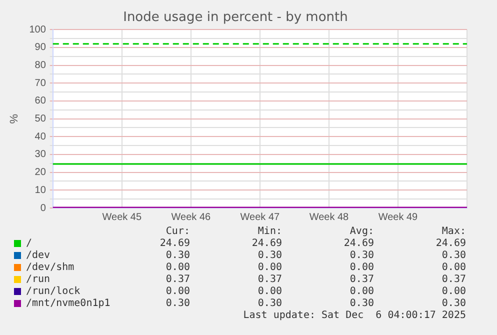 The image size is (497, 335). What do you see at coordinates (29, 244) in the screenshot?
I see `legend-label: /` at bounding box center [29, 244].